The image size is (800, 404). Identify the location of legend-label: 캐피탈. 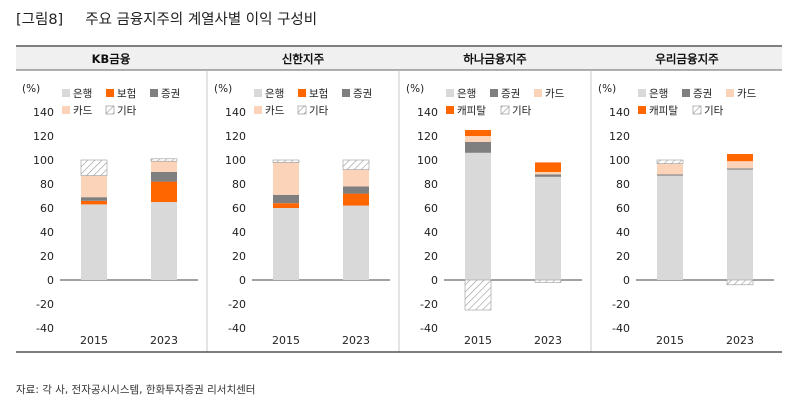
(663, 110).